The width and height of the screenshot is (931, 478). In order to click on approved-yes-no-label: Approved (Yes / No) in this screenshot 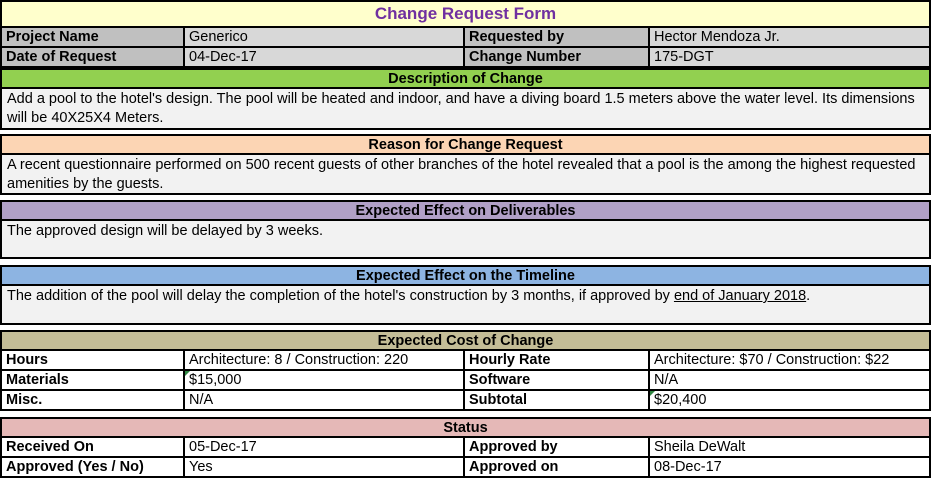, I will do `click(93, 466)`.